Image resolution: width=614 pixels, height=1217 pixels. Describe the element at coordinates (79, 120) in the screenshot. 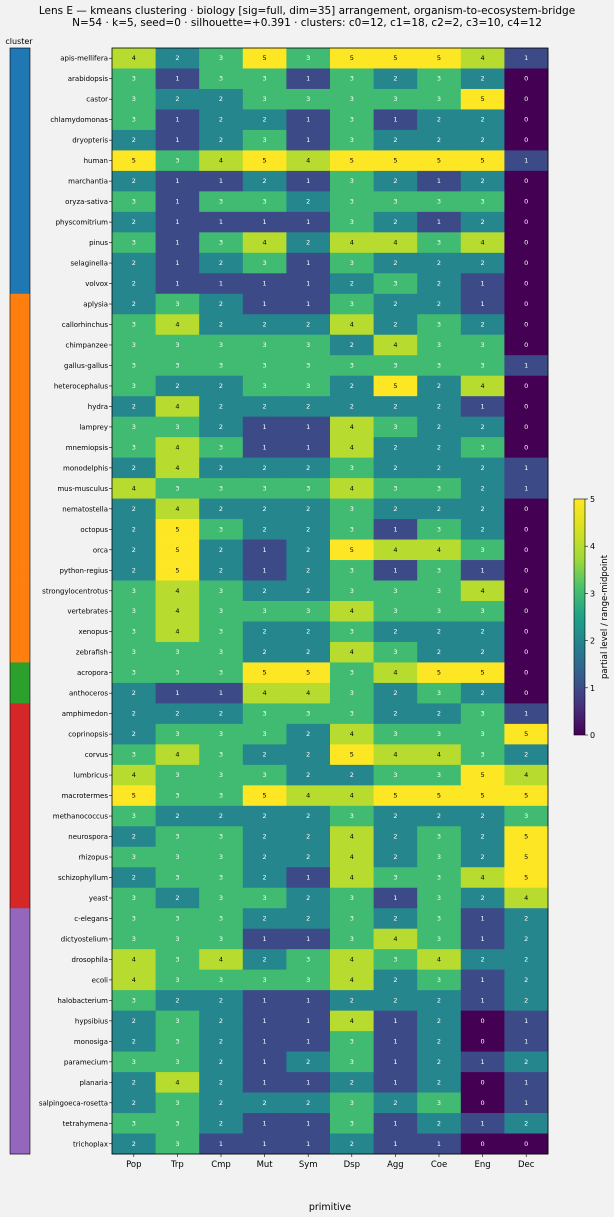

I see `row-label: chlamydomonas` at that location.